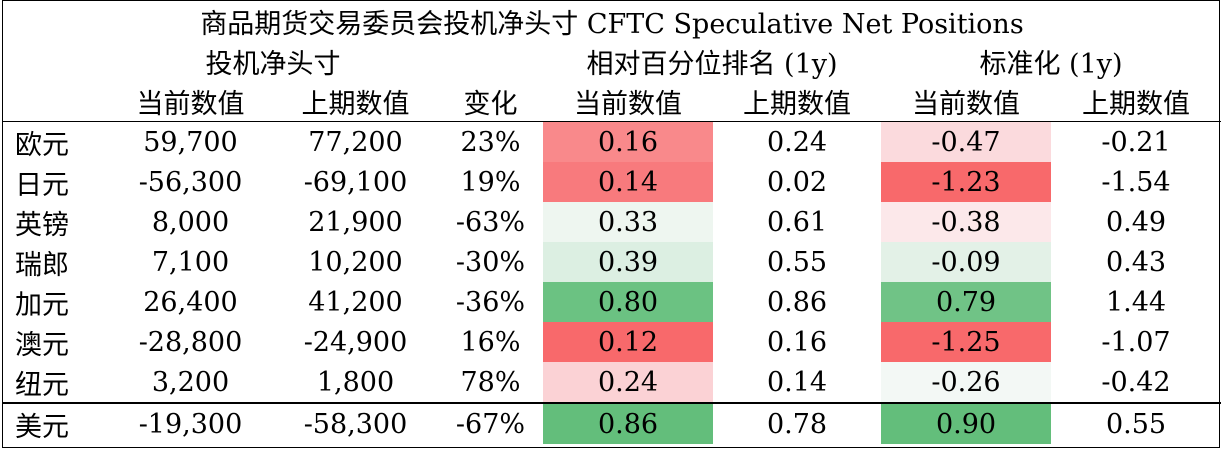  I want to click on net-current-cell: 59,700, so click(190, 142).